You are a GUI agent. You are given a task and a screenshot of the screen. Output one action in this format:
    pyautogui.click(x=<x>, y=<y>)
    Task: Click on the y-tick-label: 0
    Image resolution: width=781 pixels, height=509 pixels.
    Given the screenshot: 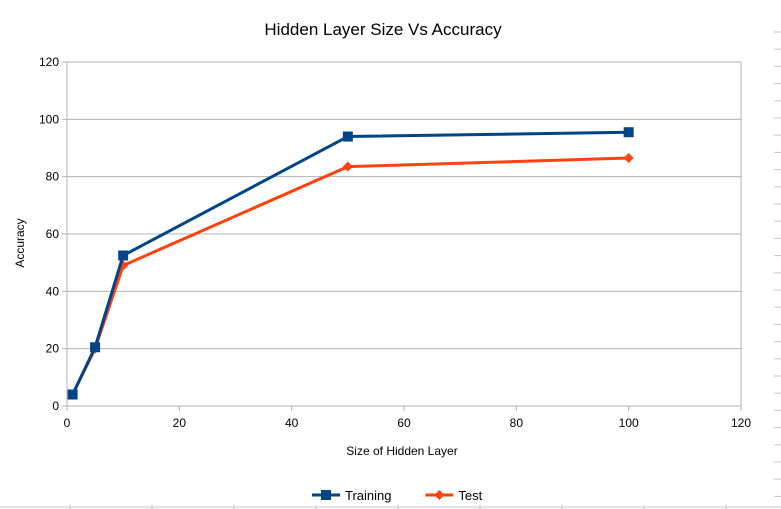 What is the action you would take?
    pyautogui.click(x=55, y=406)
    